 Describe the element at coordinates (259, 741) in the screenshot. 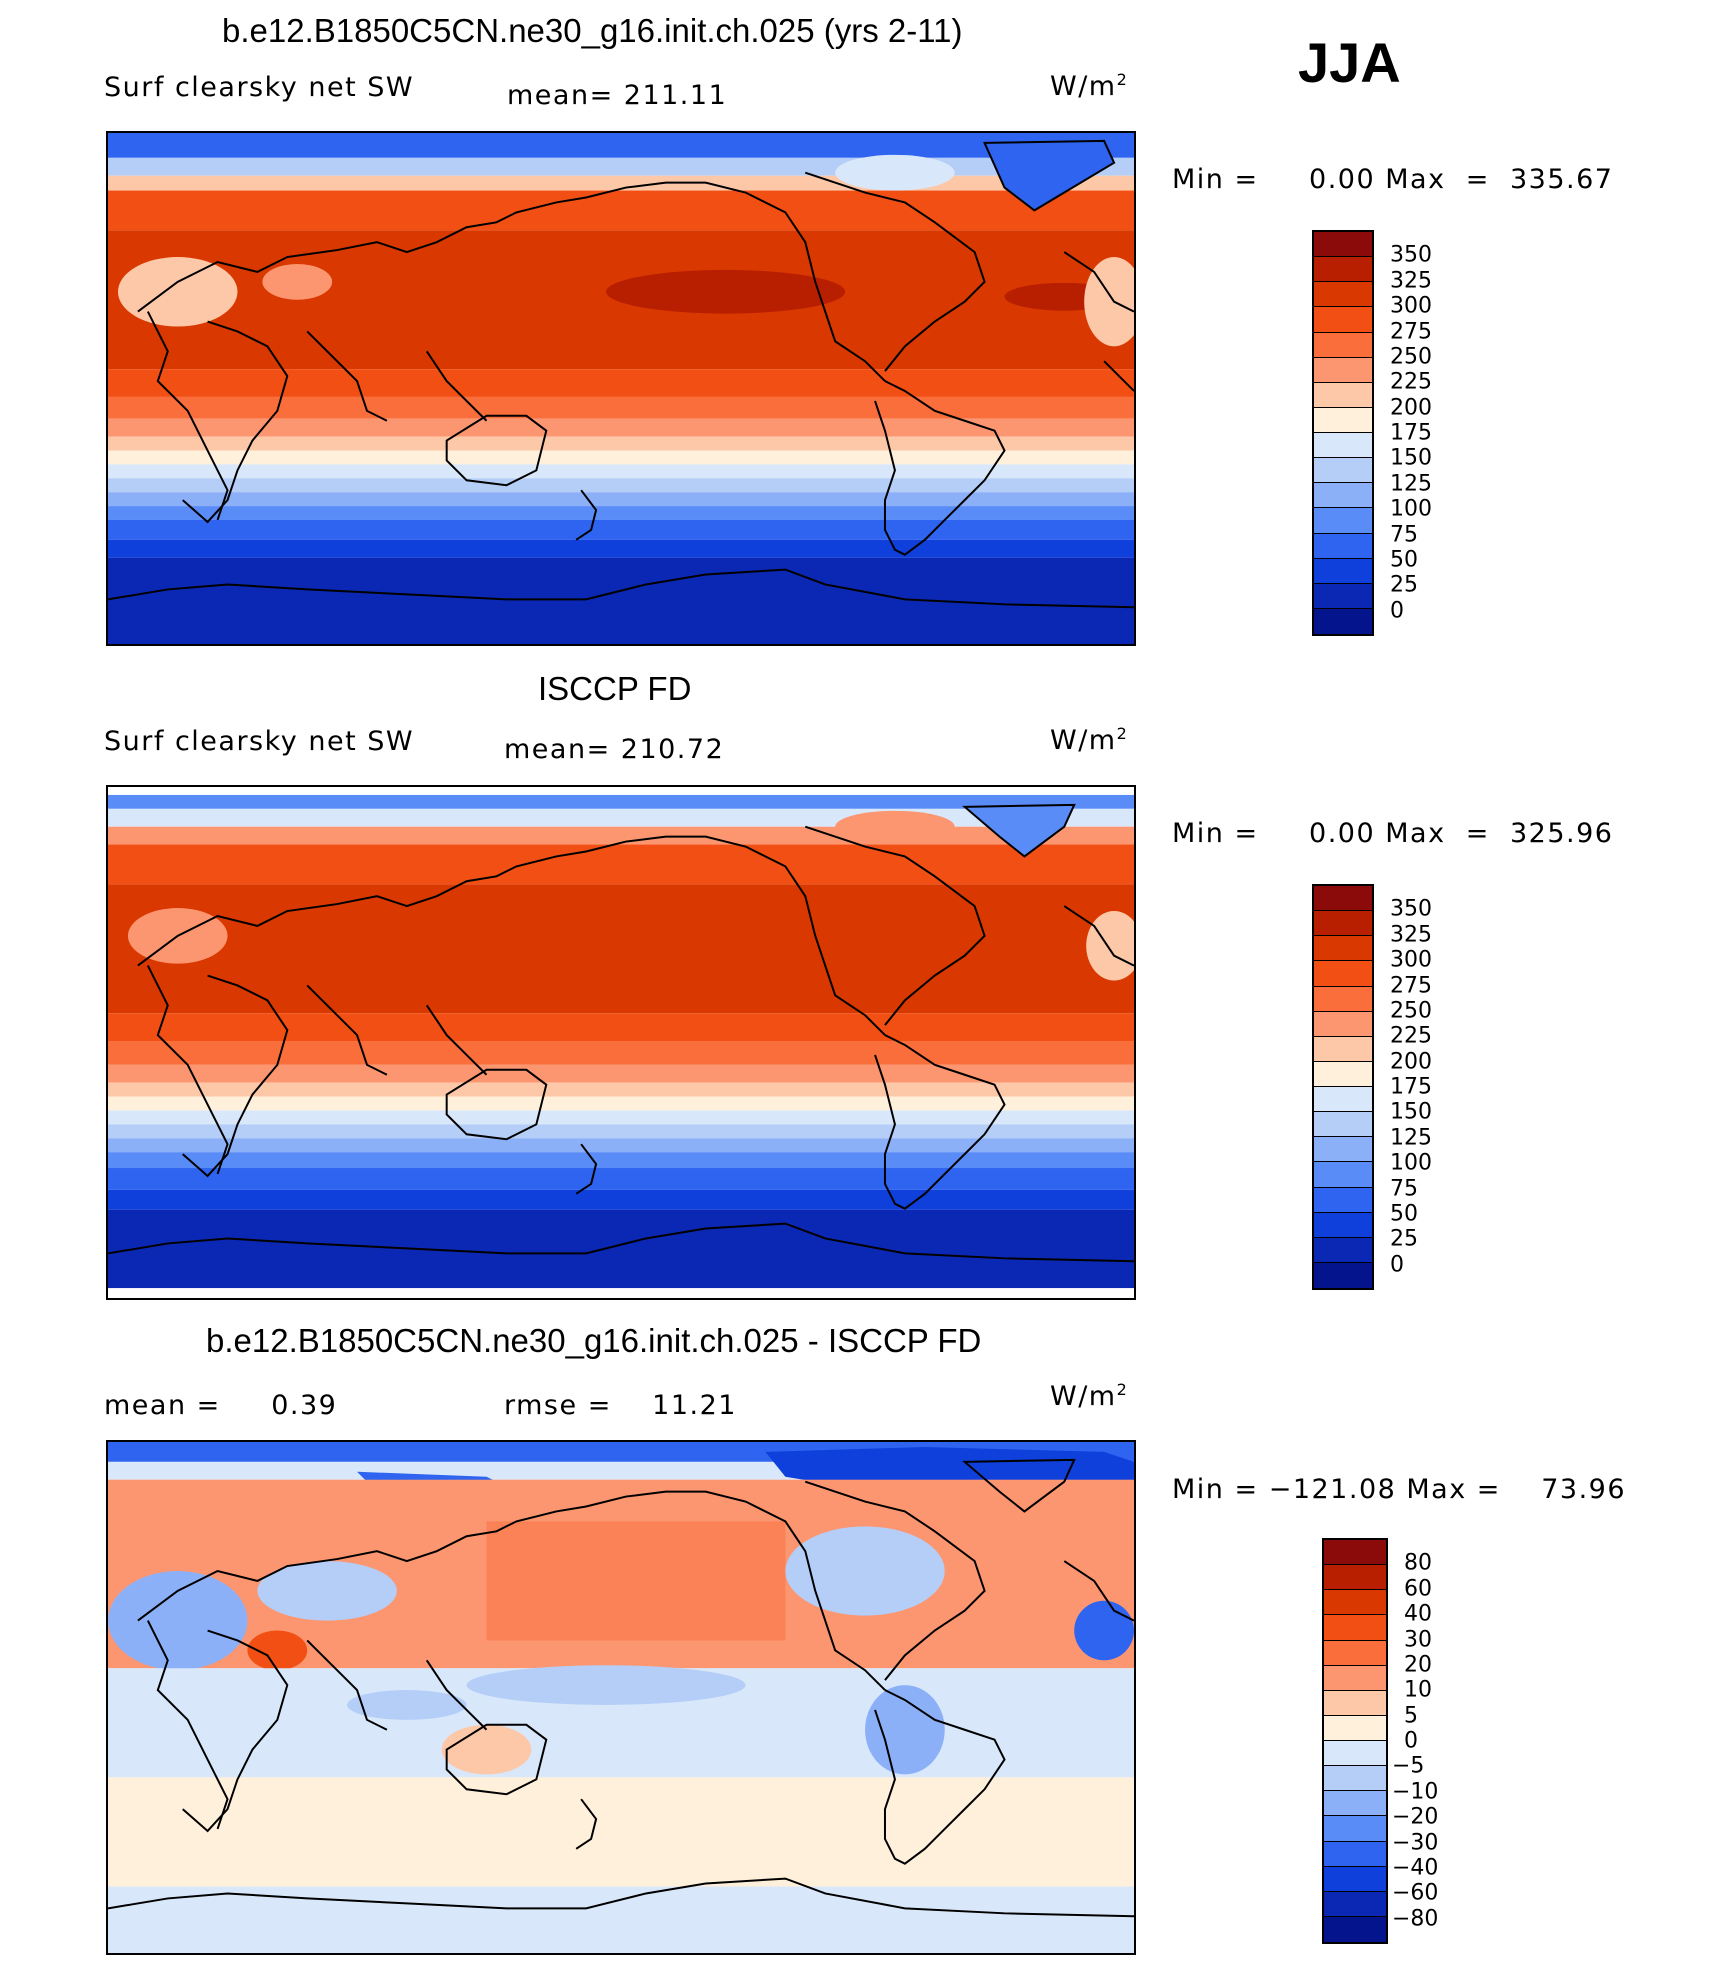

I see `panel2-variable-label: Surf clearsky net SW` at that location.